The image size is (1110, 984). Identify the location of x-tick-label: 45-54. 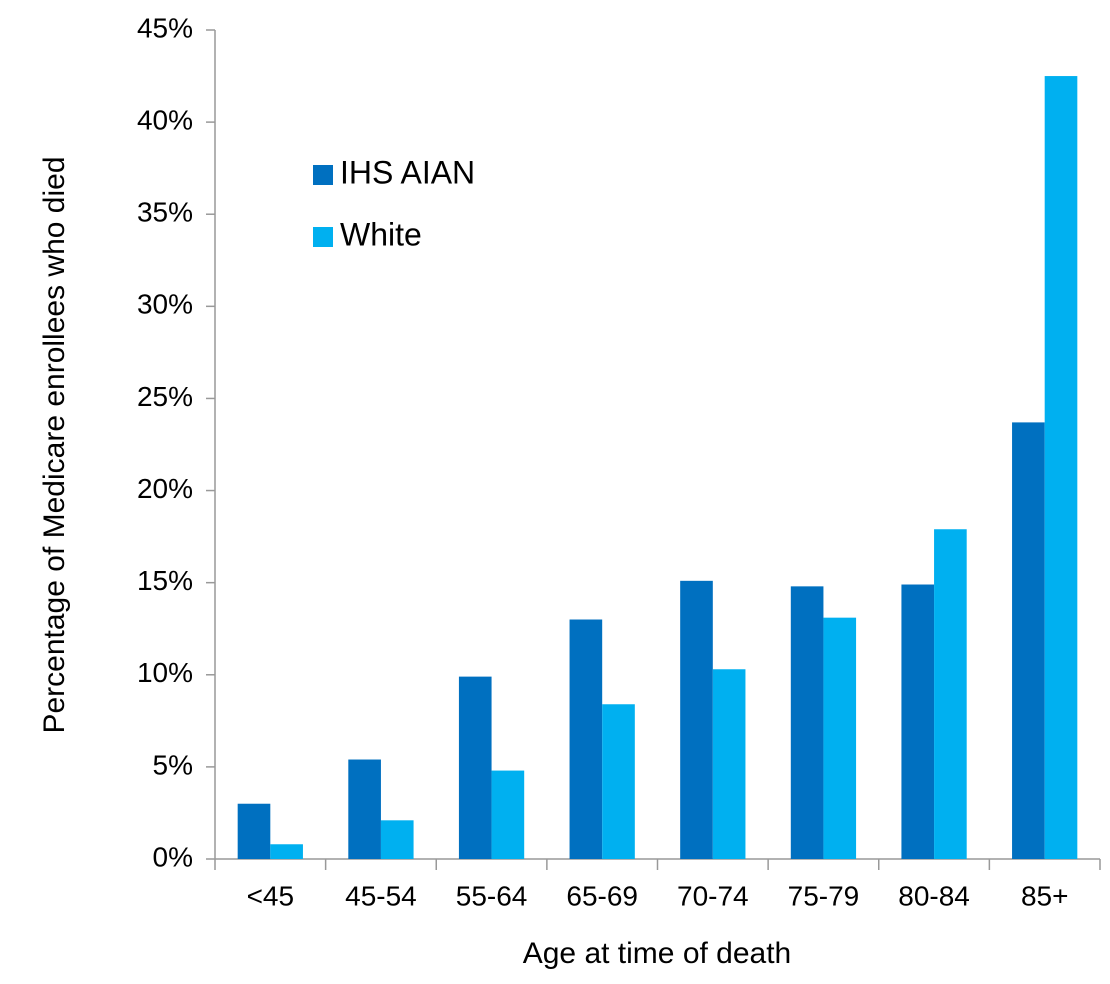
(381, 895).